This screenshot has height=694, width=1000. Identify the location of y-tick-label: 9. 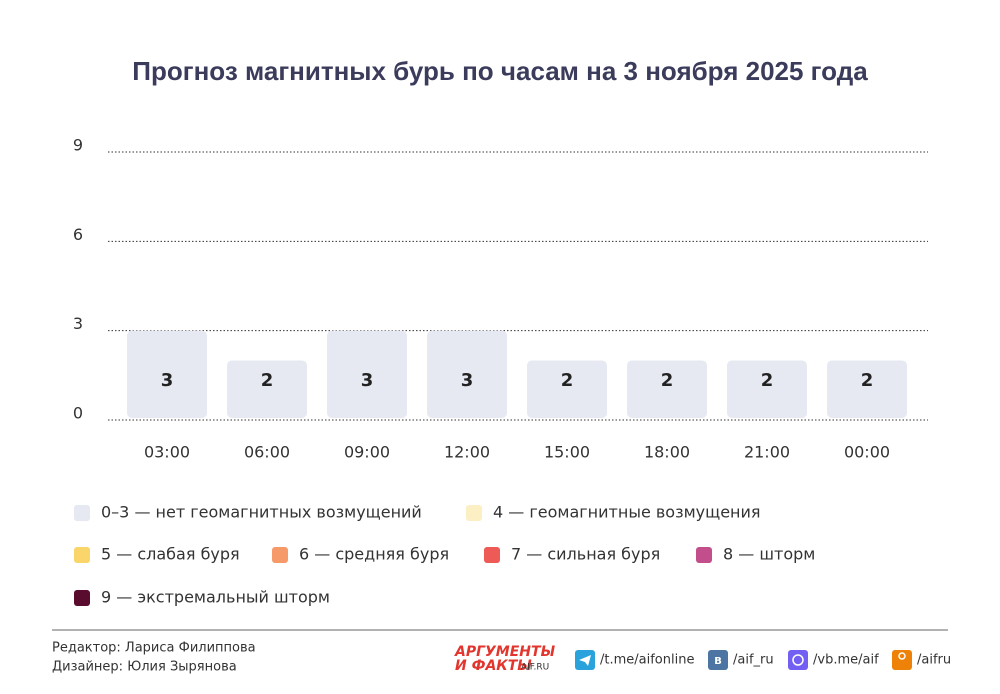
(78, 145).